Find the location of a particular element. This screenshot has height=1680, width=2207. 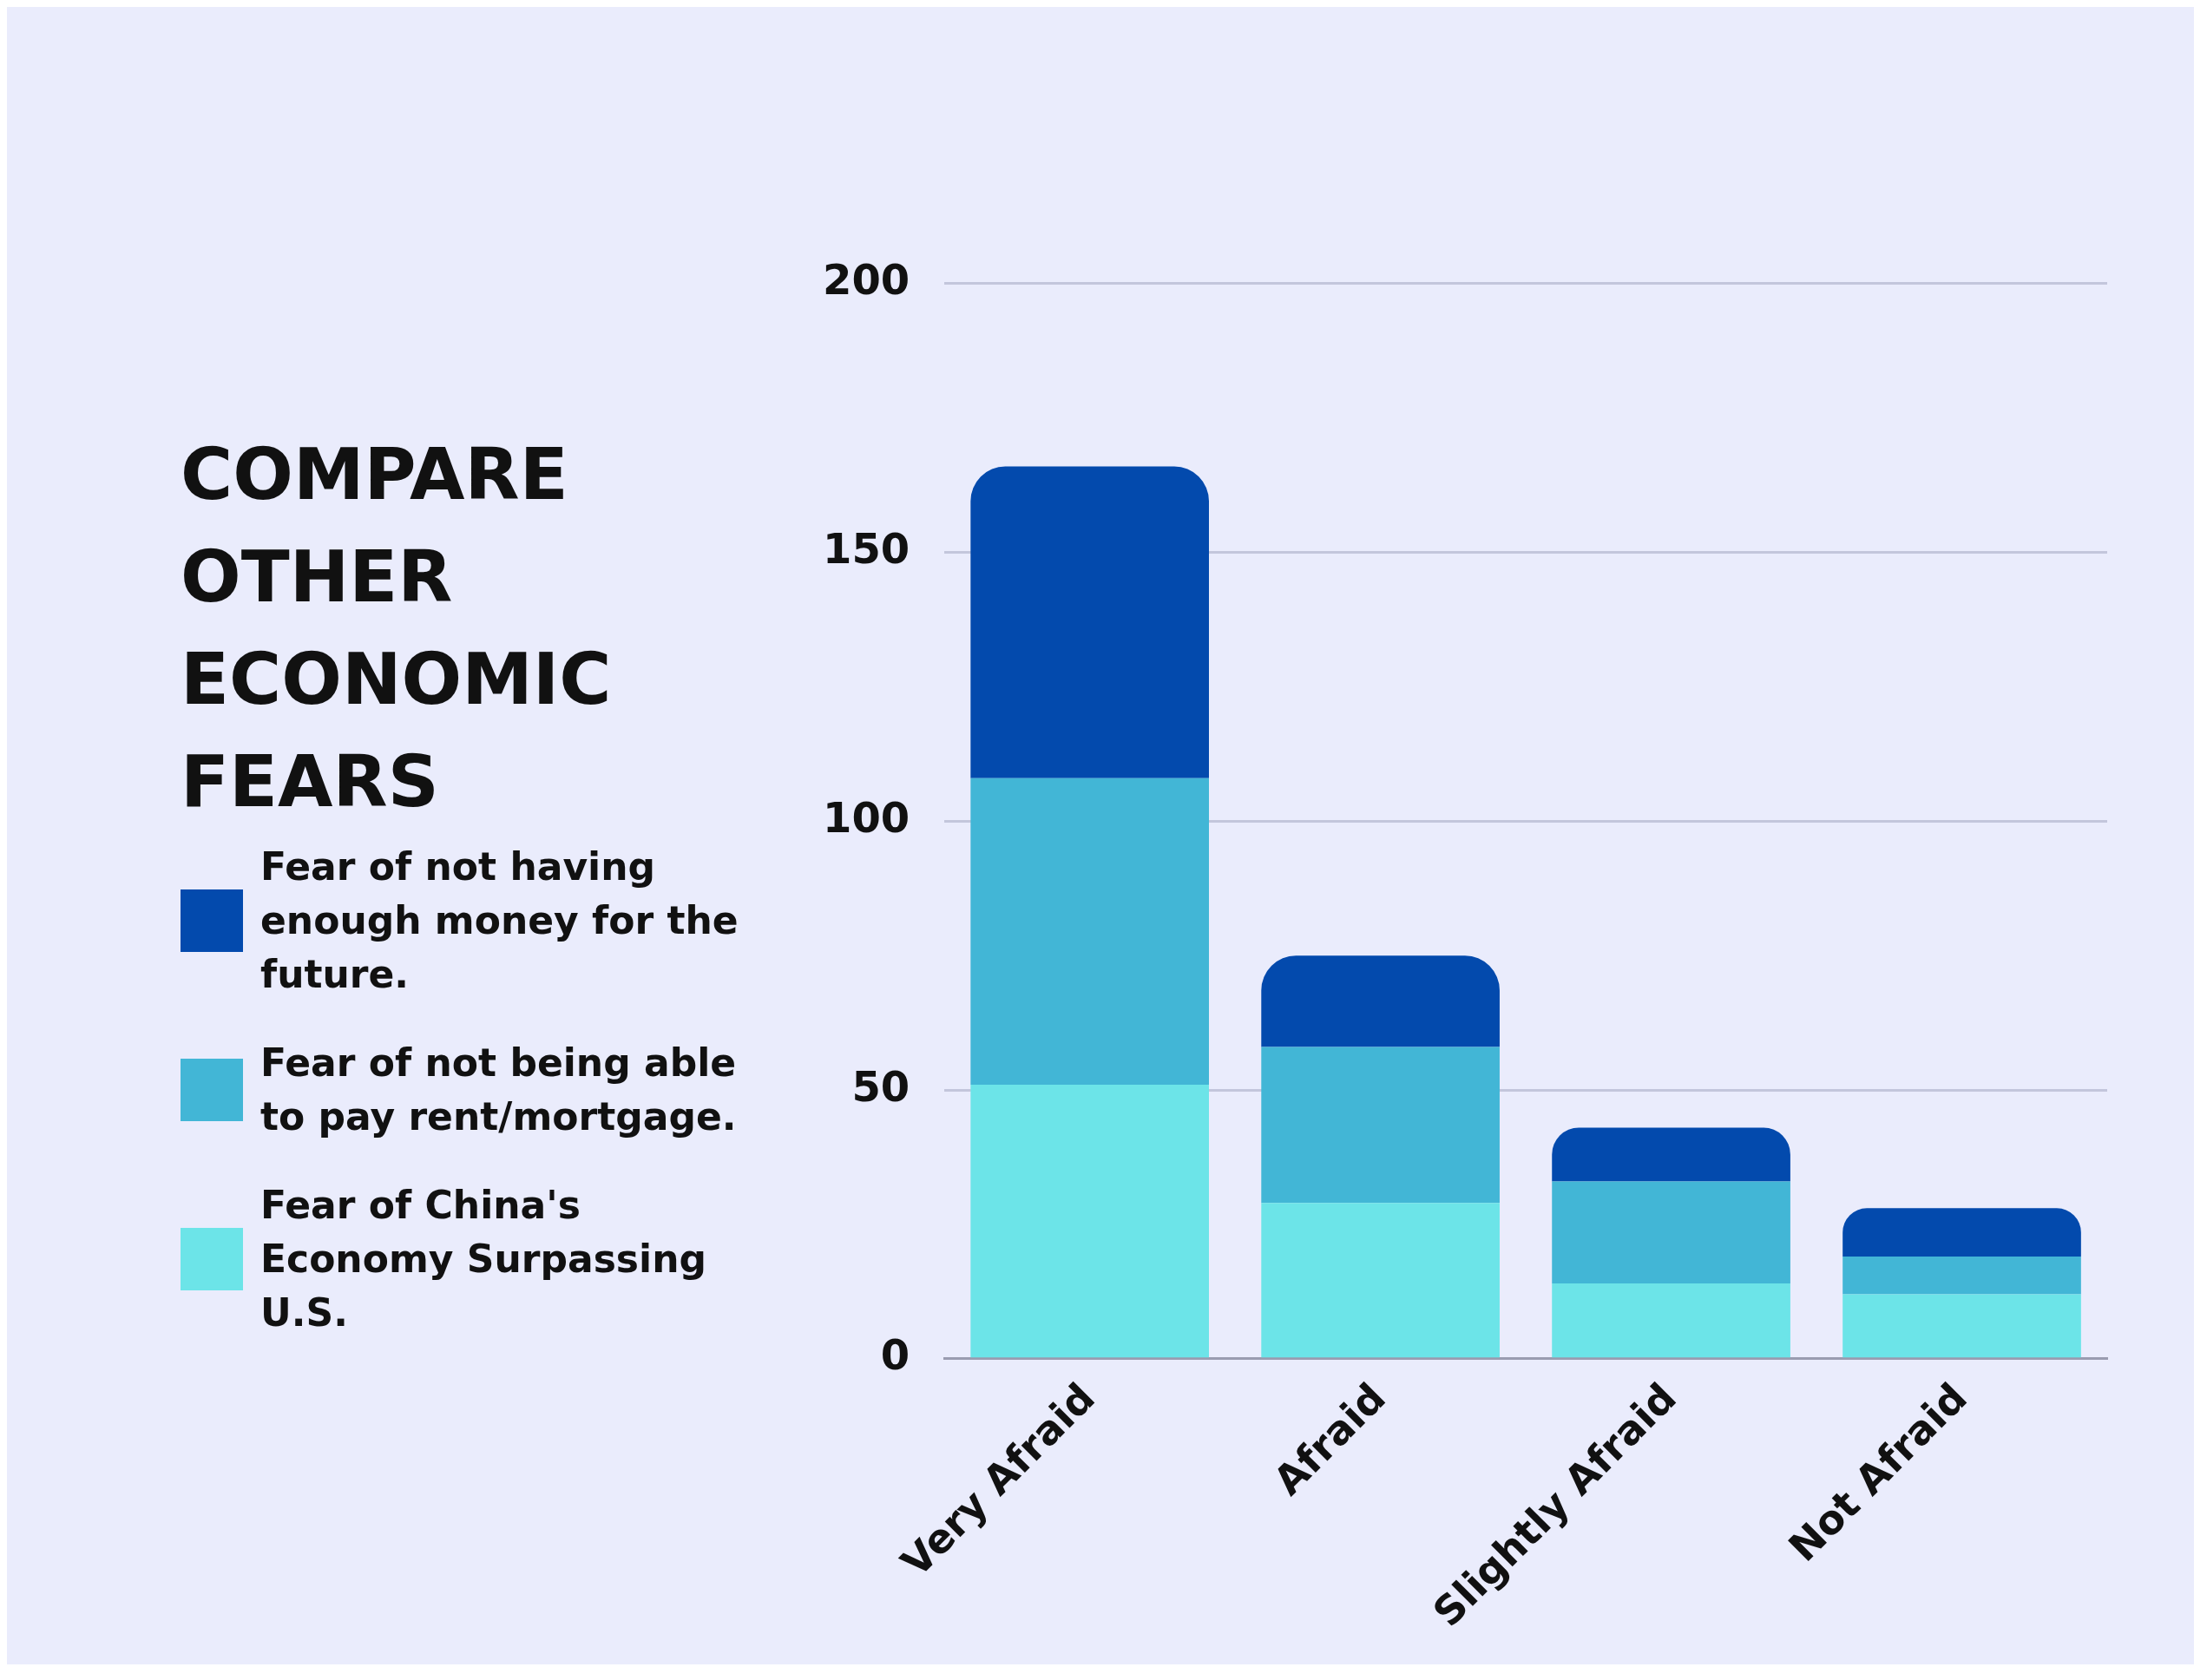

text: COMPARE OTHER ECONOMIC FEARS is located at coordinates (397, 628).